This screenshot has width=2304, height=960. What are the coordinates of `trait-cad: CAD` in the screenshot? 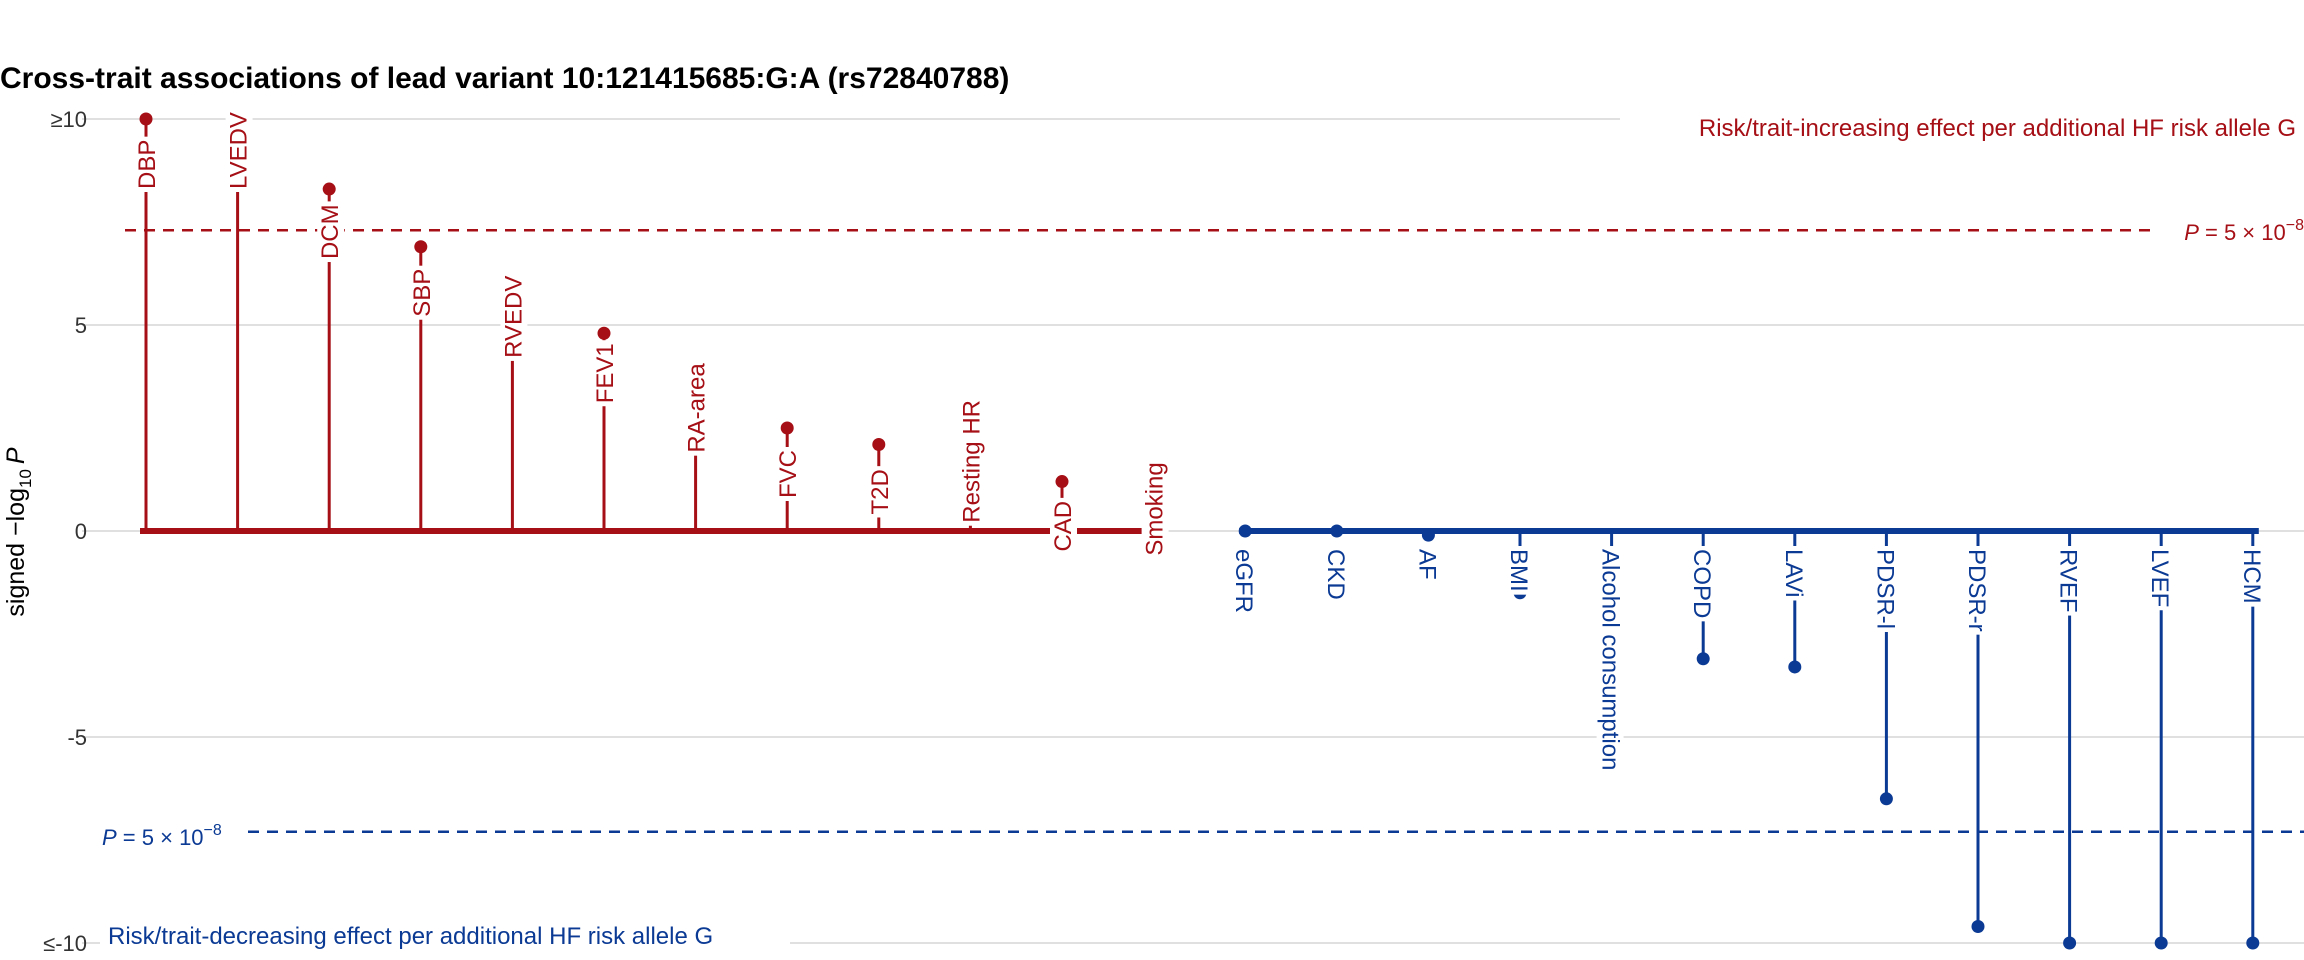 It's located at (1063, 515).